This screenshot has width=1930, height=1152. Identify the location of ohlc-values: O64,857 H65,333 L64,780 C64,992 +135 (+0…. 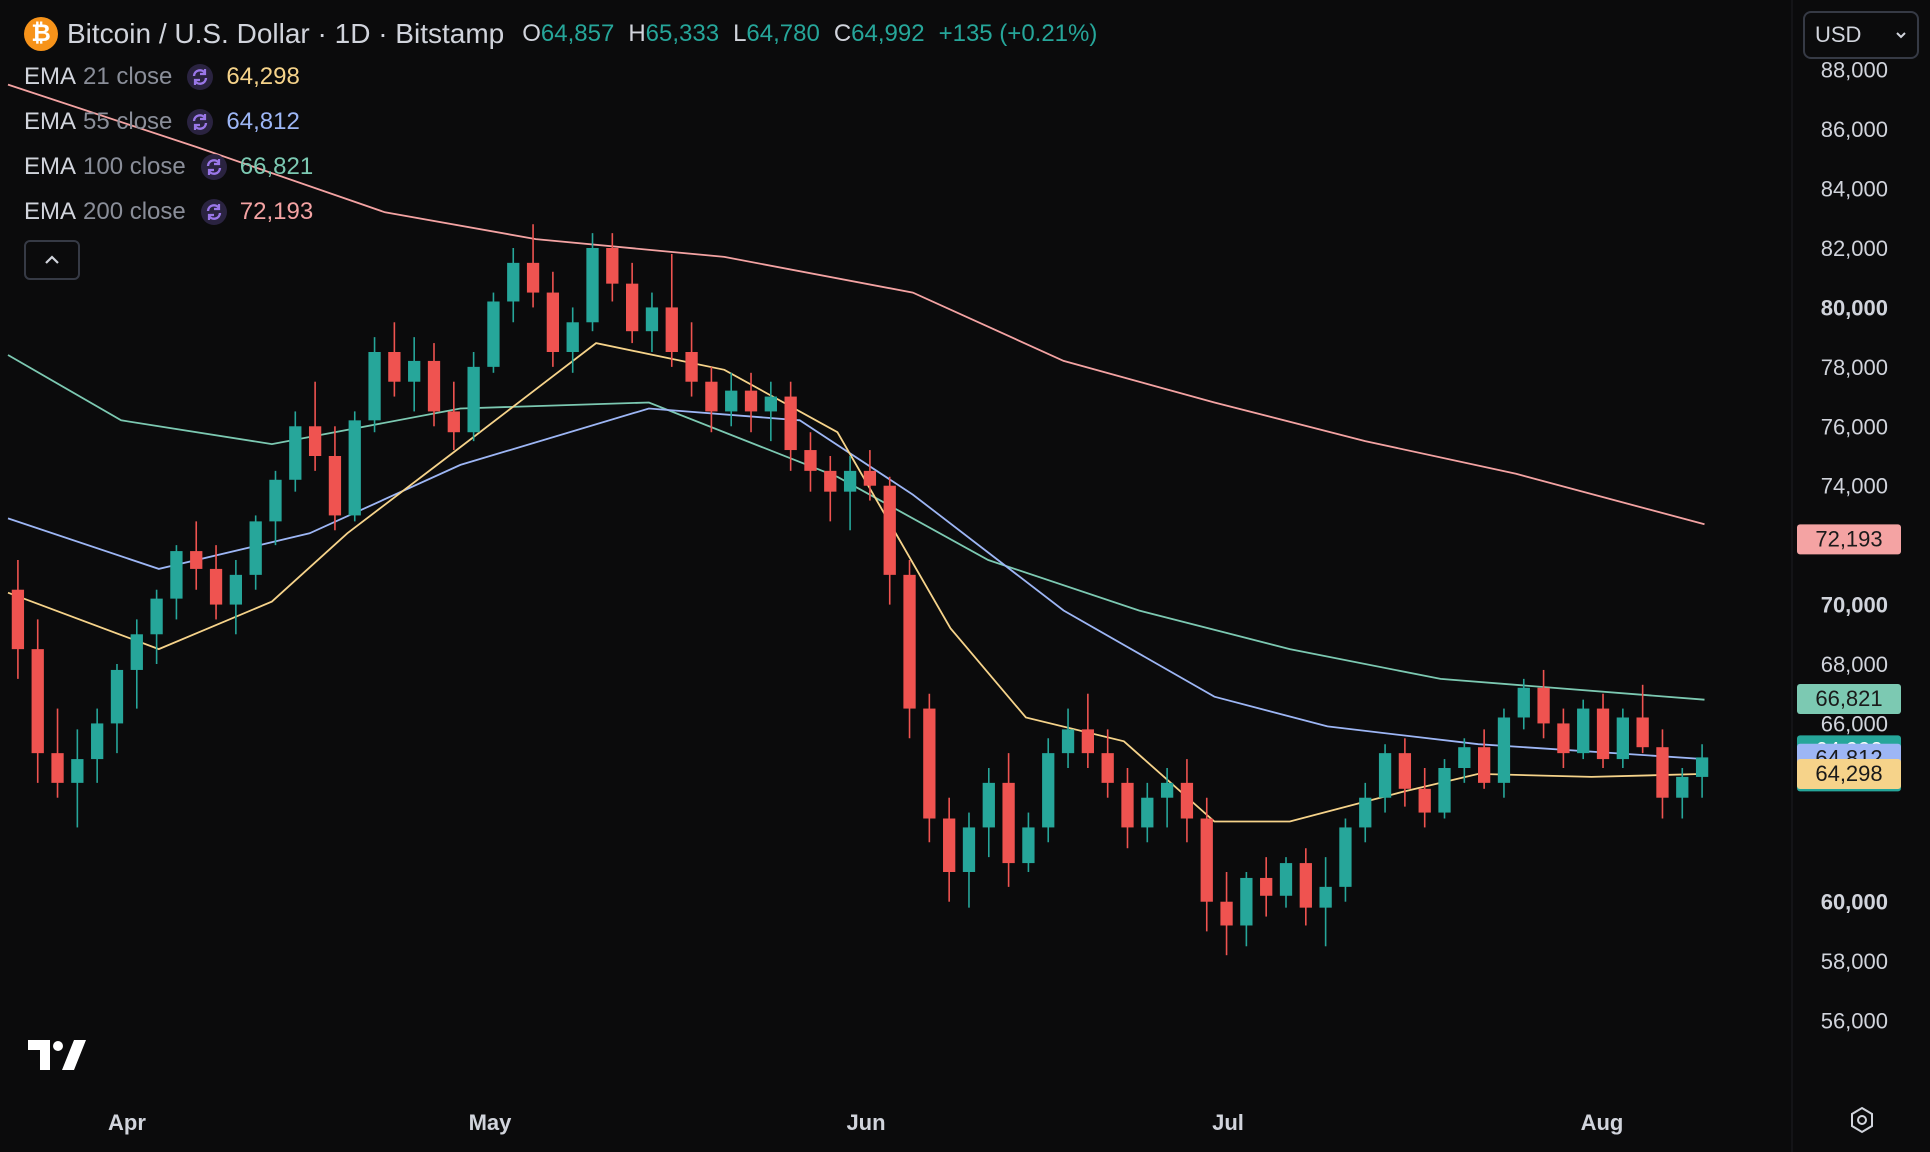
(809, 34).